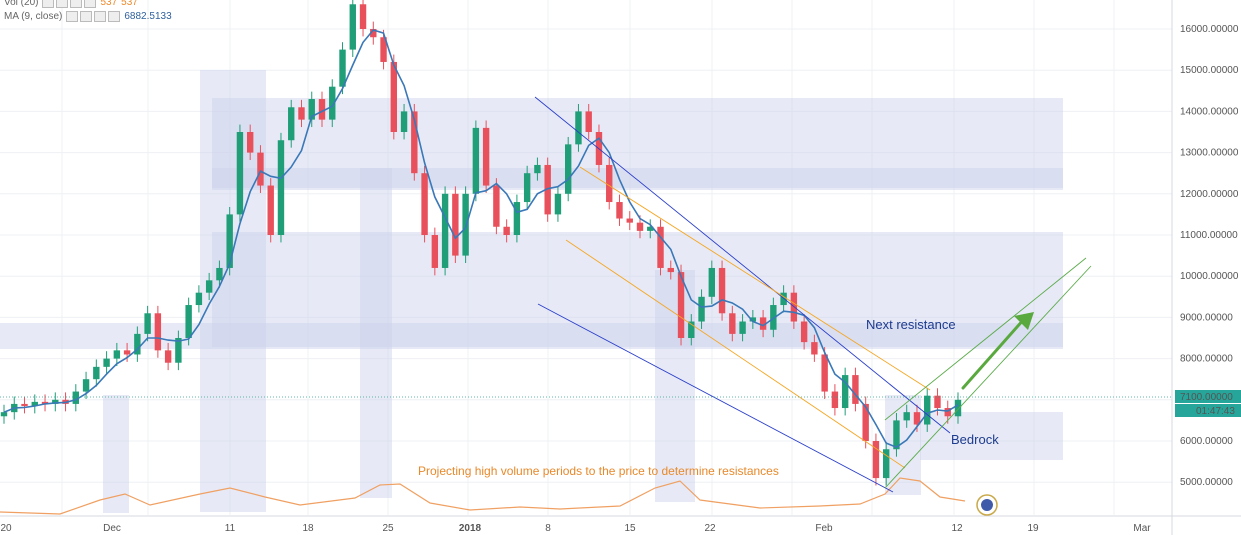  What do you see at coordinates (911, 324) in the screenshot?
I see `next-resistance-label: Next resistance` at bounding box center [911, 324].